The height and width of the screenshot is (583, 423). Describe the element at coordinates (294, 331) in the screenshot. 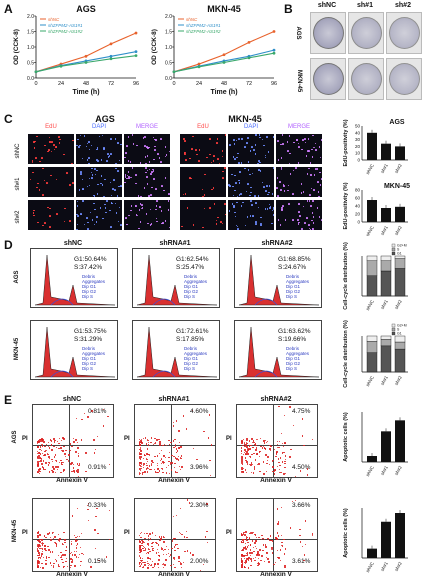

I see `g1-percentage: G1:63.62%` at that location.